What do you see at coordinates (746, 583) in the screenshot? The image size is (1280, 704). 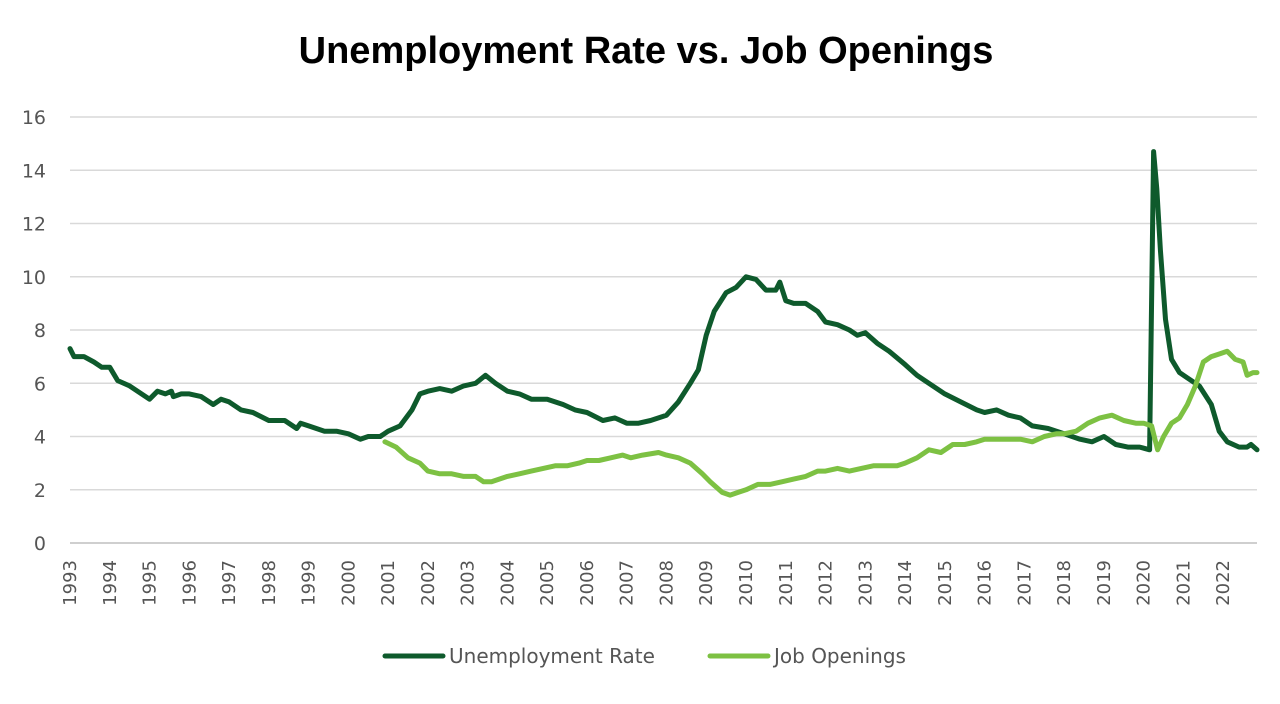 I see `x-tick-label-2010: 2010` at bounding box center [746, 583].